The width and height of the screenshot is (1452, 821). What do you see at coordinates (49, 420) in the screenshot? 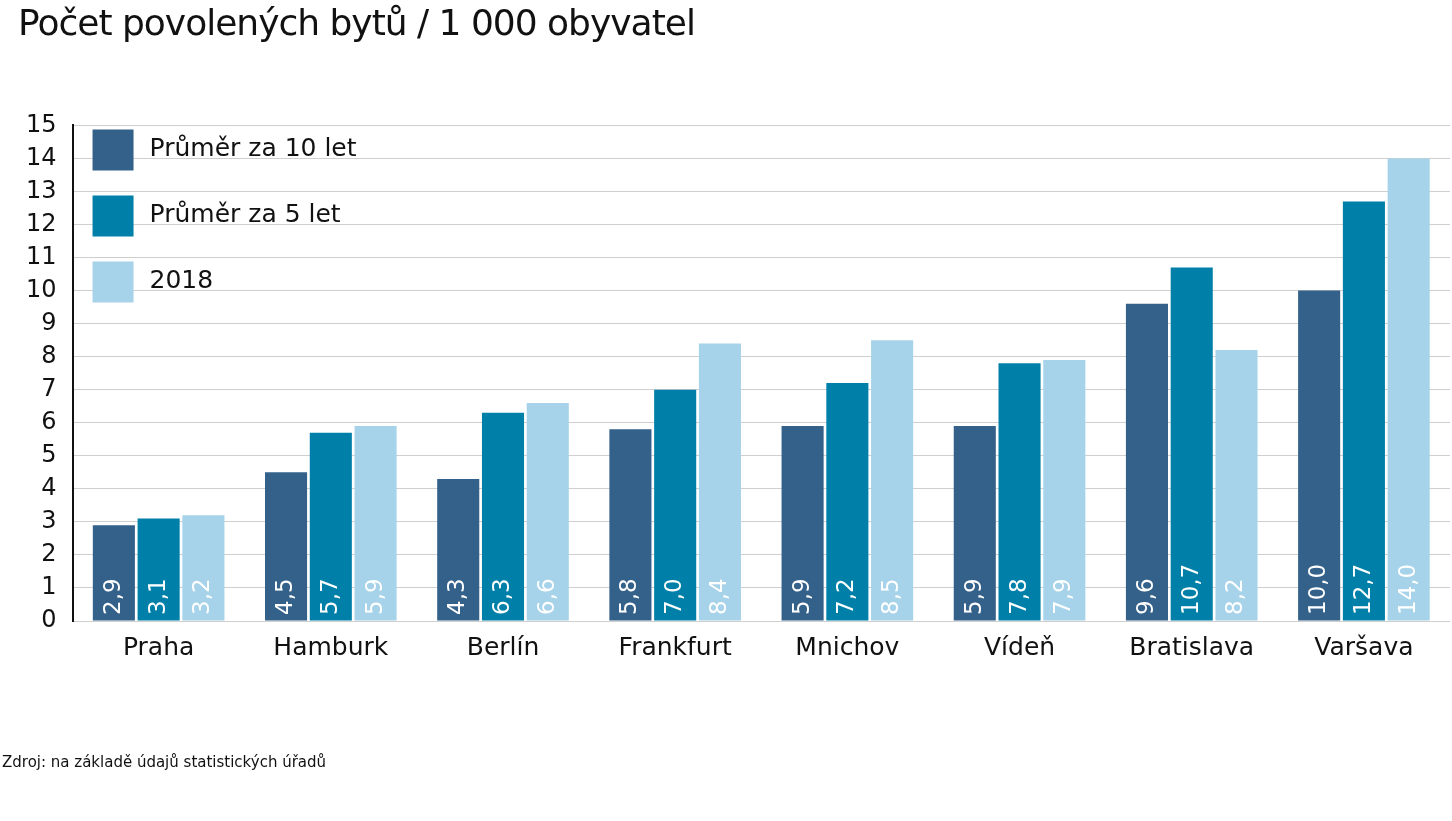
I see `y-tick-label: 6` at bounding box center [49, 420].